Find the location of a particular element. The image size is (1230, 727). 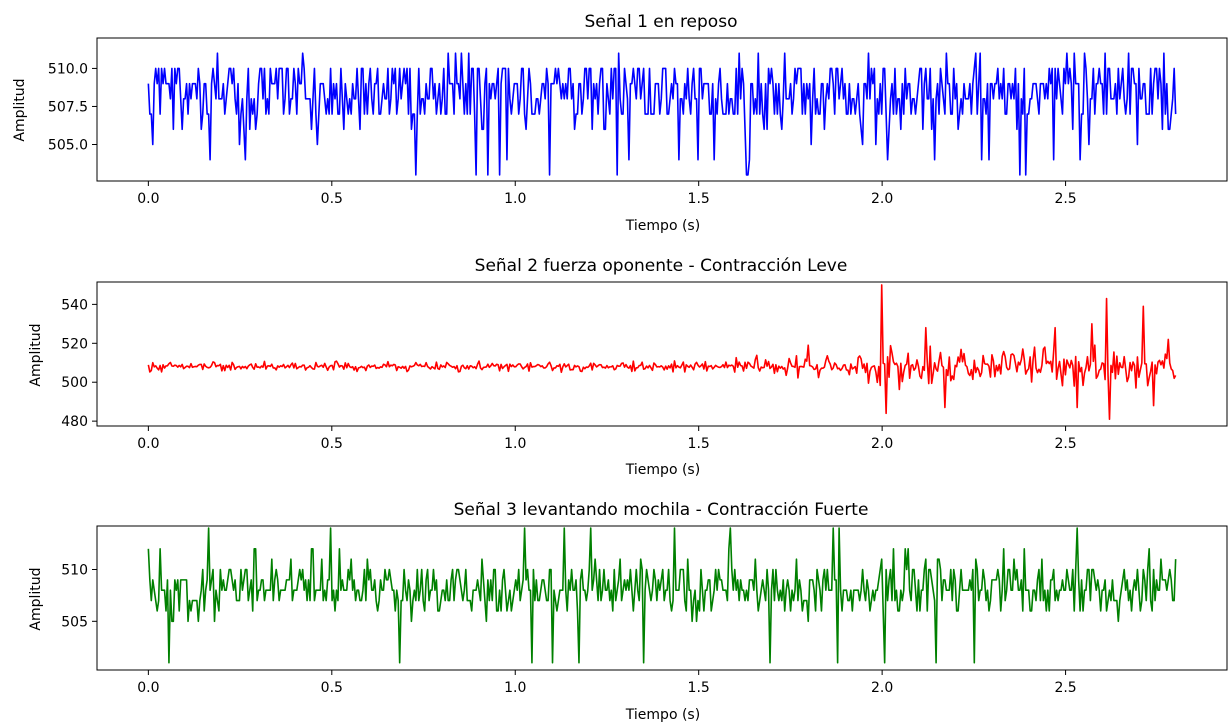

subplot-1-series is located at coordinates (662, 114).